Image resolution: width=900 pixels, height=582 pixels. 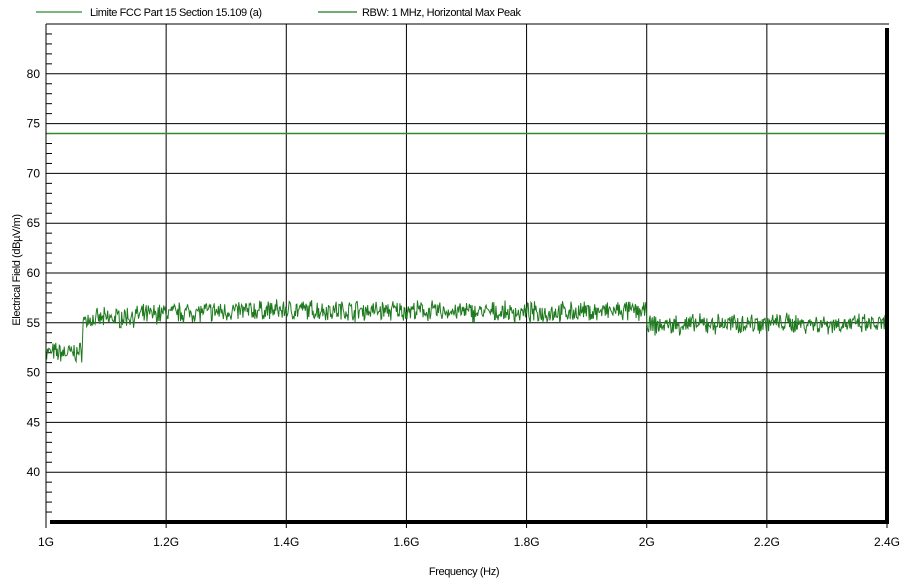 I want to click on y-axis-title: Electrical Field (dBµV/m), so click(x=17, y=269).